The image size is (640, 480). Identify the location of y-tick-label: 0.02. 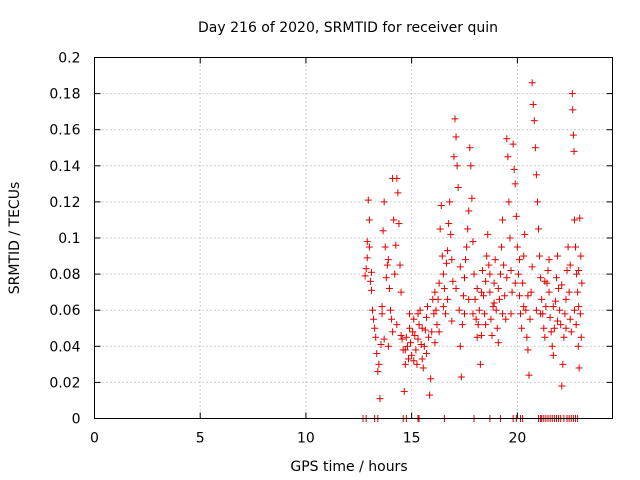
(64, 383).